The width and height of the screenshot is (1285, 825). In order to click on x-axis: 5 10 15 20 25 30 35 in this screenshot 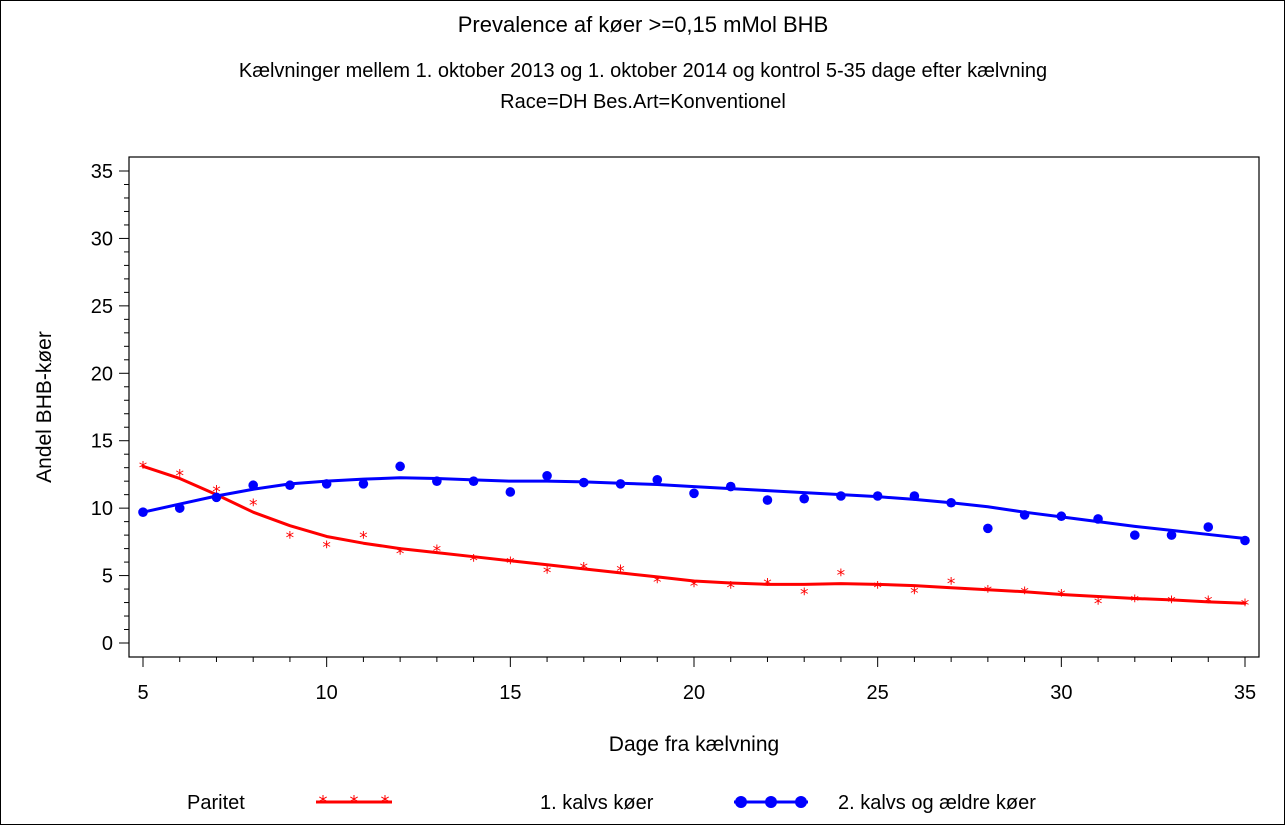, I will do `click(696, 680)`.